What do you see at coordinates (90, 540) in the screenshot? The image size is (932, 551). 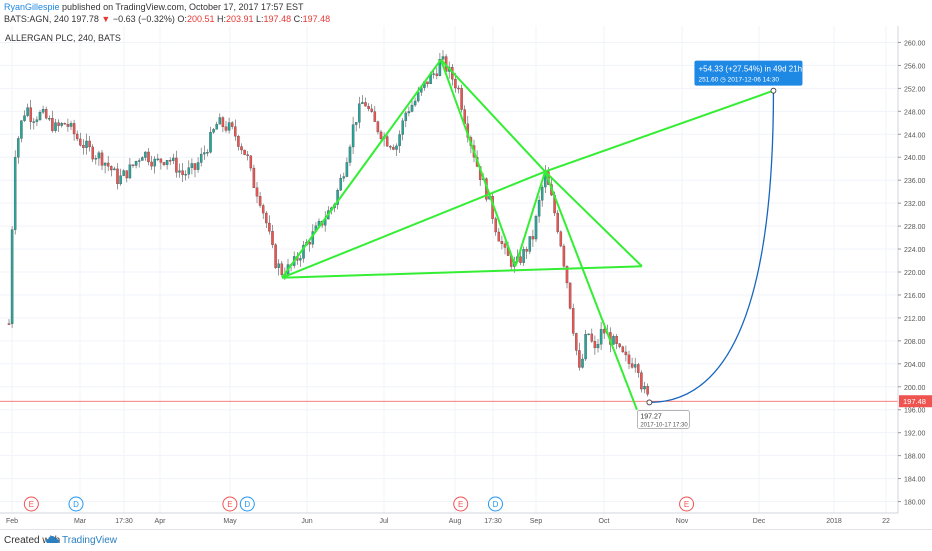 I see `tradingview-brand: TradingView` at bounding box center [90, 540].